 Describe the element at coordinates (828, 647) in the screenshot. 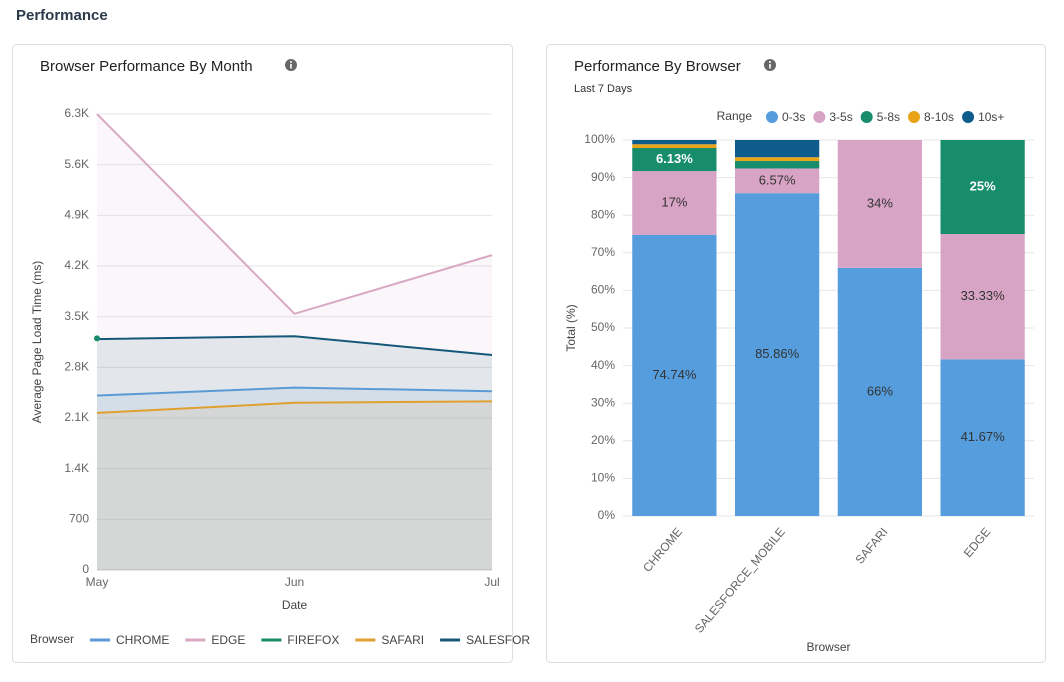

I see `x-axis-label: Browser` at that location.